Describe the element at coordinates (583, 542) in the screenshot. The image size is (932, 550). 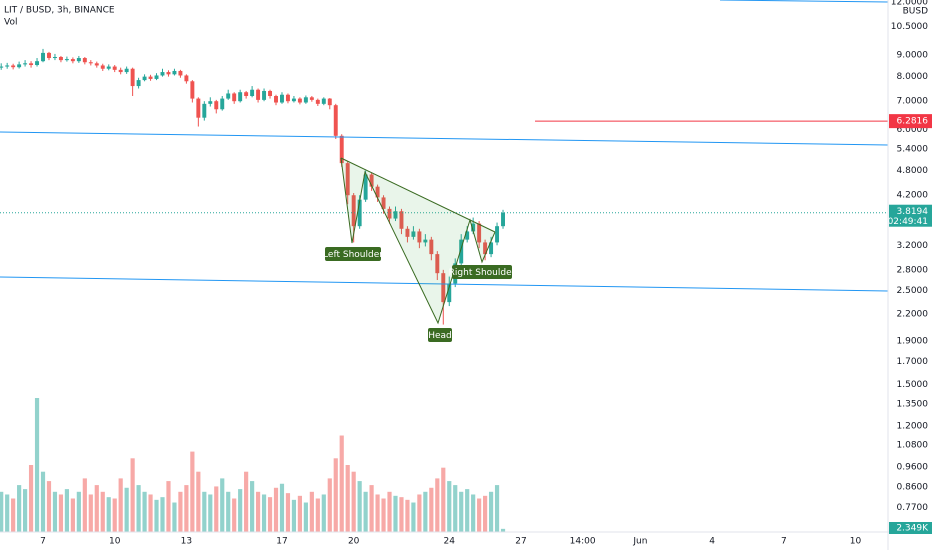
I see `x-tick-label: 14:00` at that location.